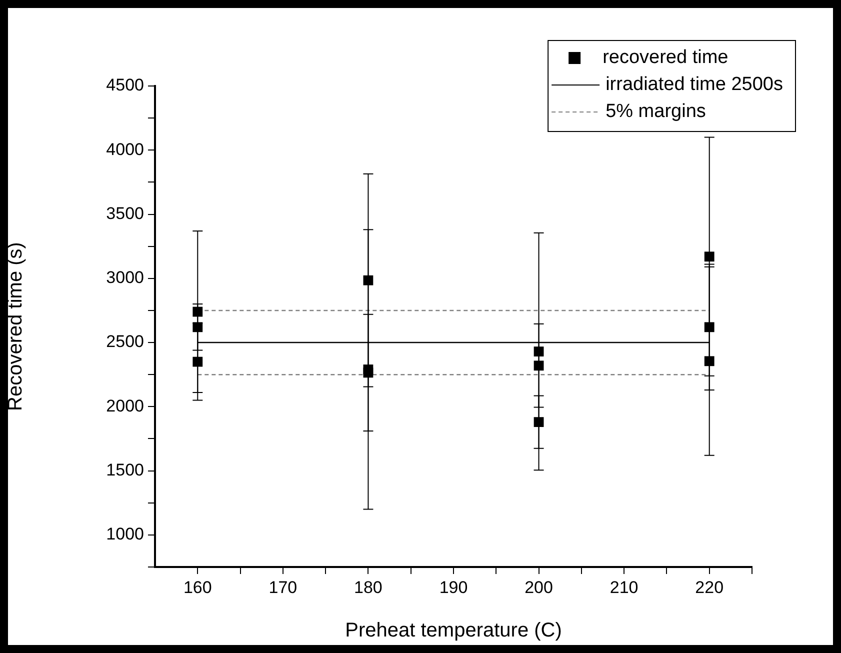  Describe the element at coordinates (125, 85) in the screenshot. I see `y-tick-label: 4500` at that location.